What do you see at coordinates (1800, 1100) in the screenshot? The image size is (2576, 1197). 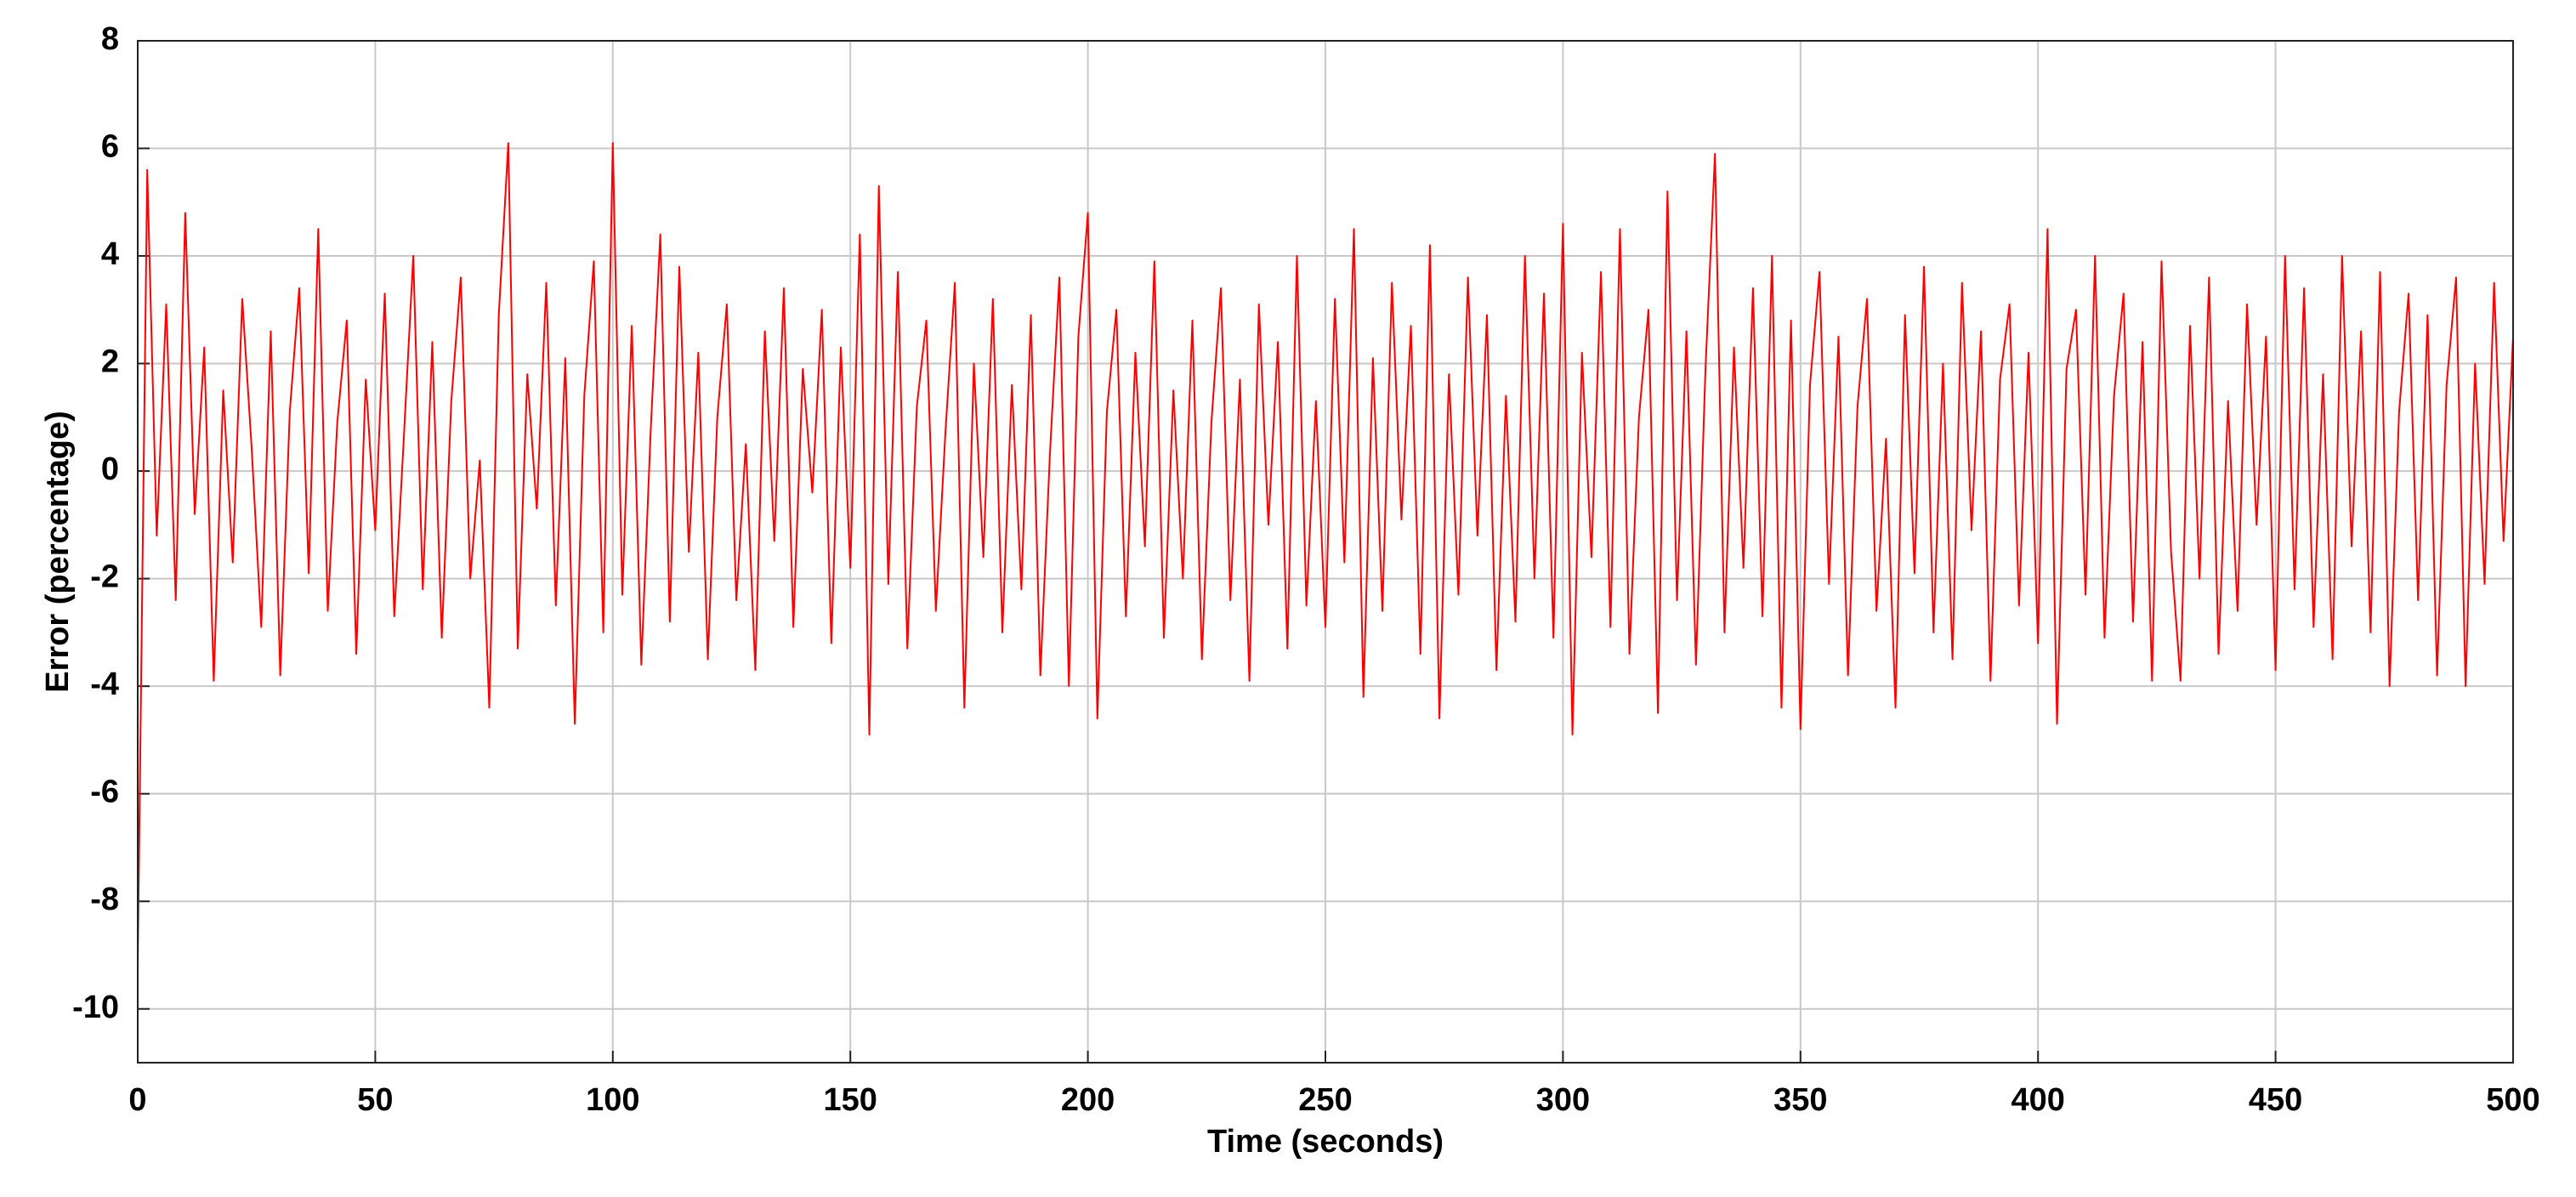 I see `x-tick-label: 350` at bounding box center [1800, 1100].